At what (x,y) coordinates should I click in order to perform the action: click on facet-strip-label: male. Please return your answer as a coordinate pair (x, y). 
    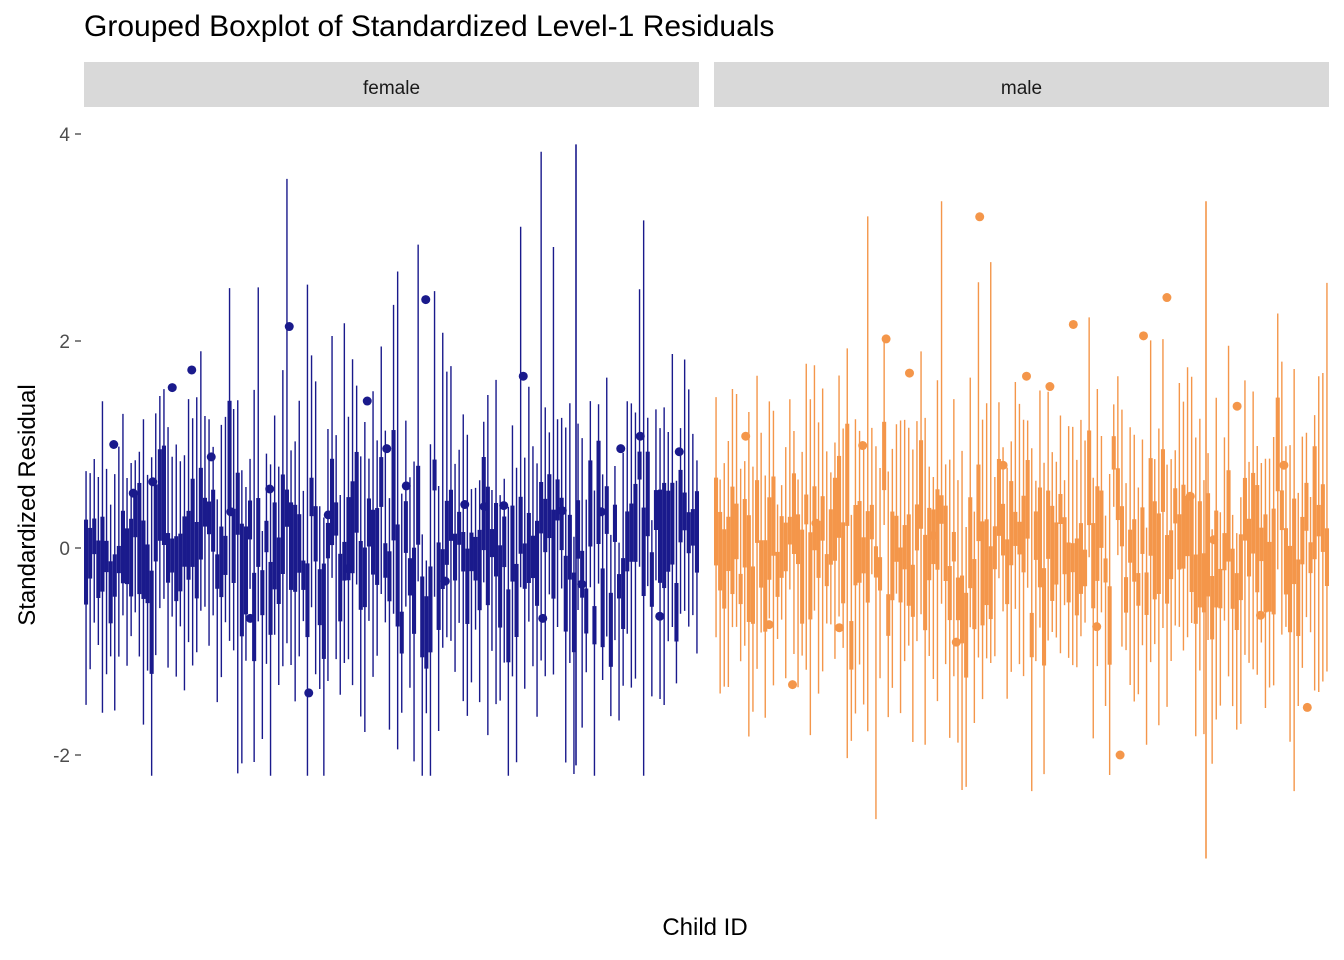
    Looking at the image, I should click on (1021, 88).